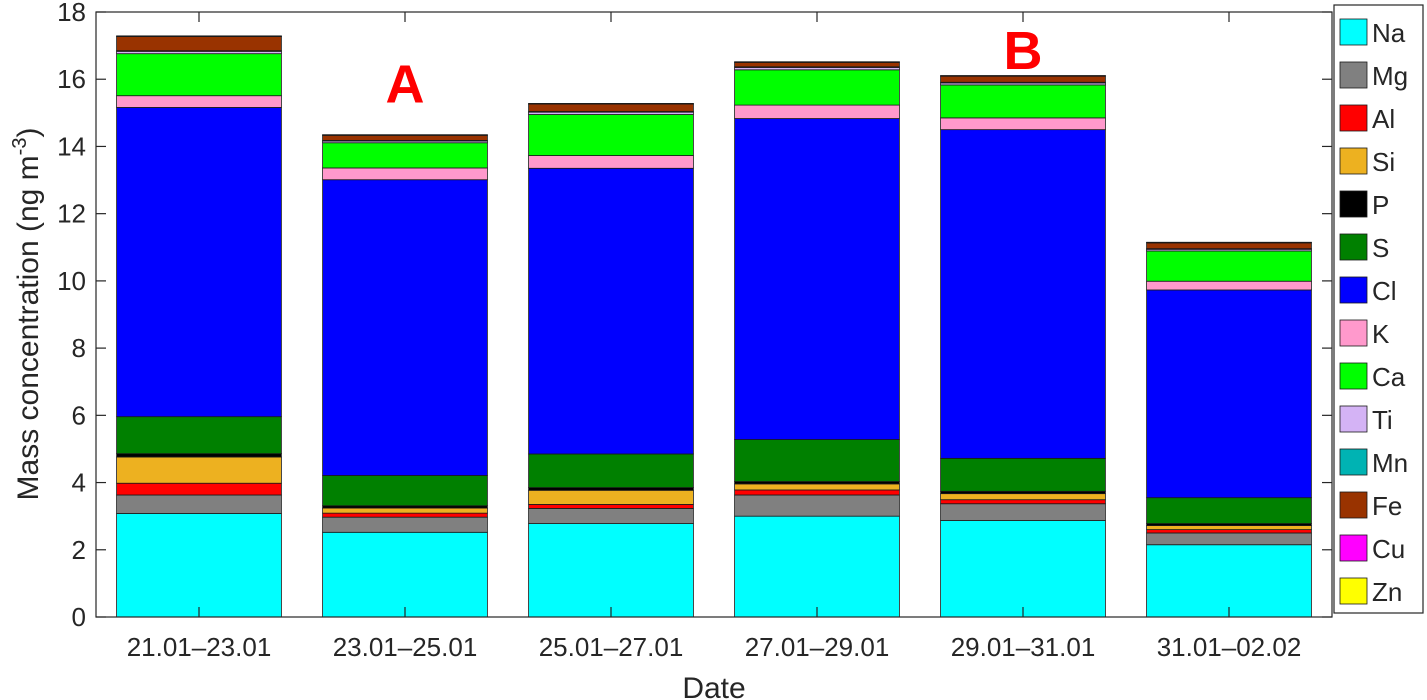 This screenshot has width=1427, height=700. What do you see at coordinates (71, 146) in the screenshot?
I see `y-tick-label-14: 14` at bounding box center [71, 146].